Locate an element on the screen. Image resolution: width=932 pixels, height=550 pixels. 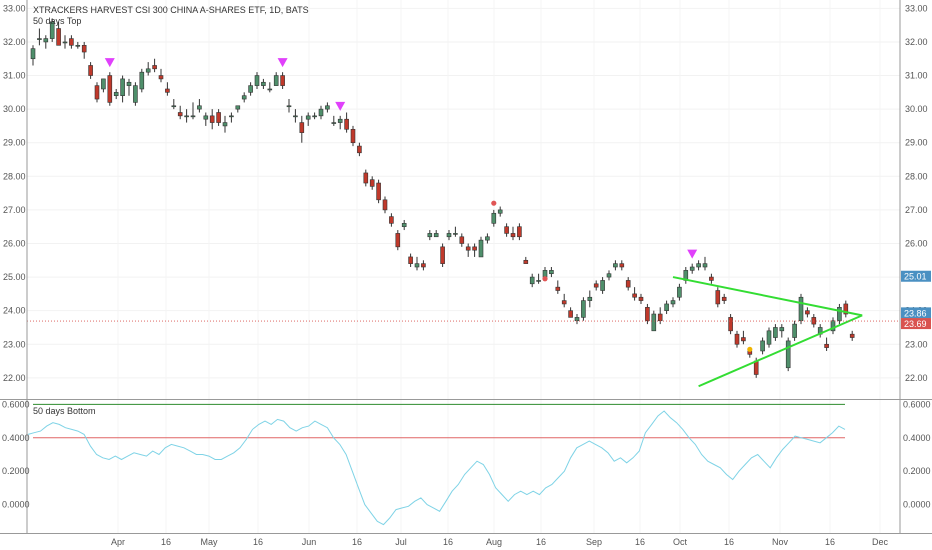
price-tick-label-right: 32.00 is located at coordinates (916, 42).